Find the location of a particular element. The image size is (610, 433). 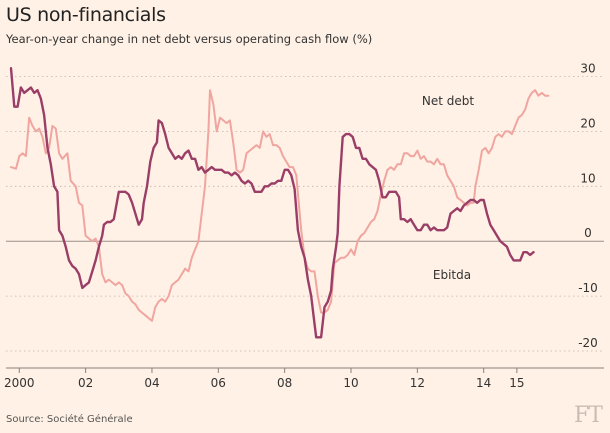

x-tick-label: 10 is located at coordinates (350, 383).